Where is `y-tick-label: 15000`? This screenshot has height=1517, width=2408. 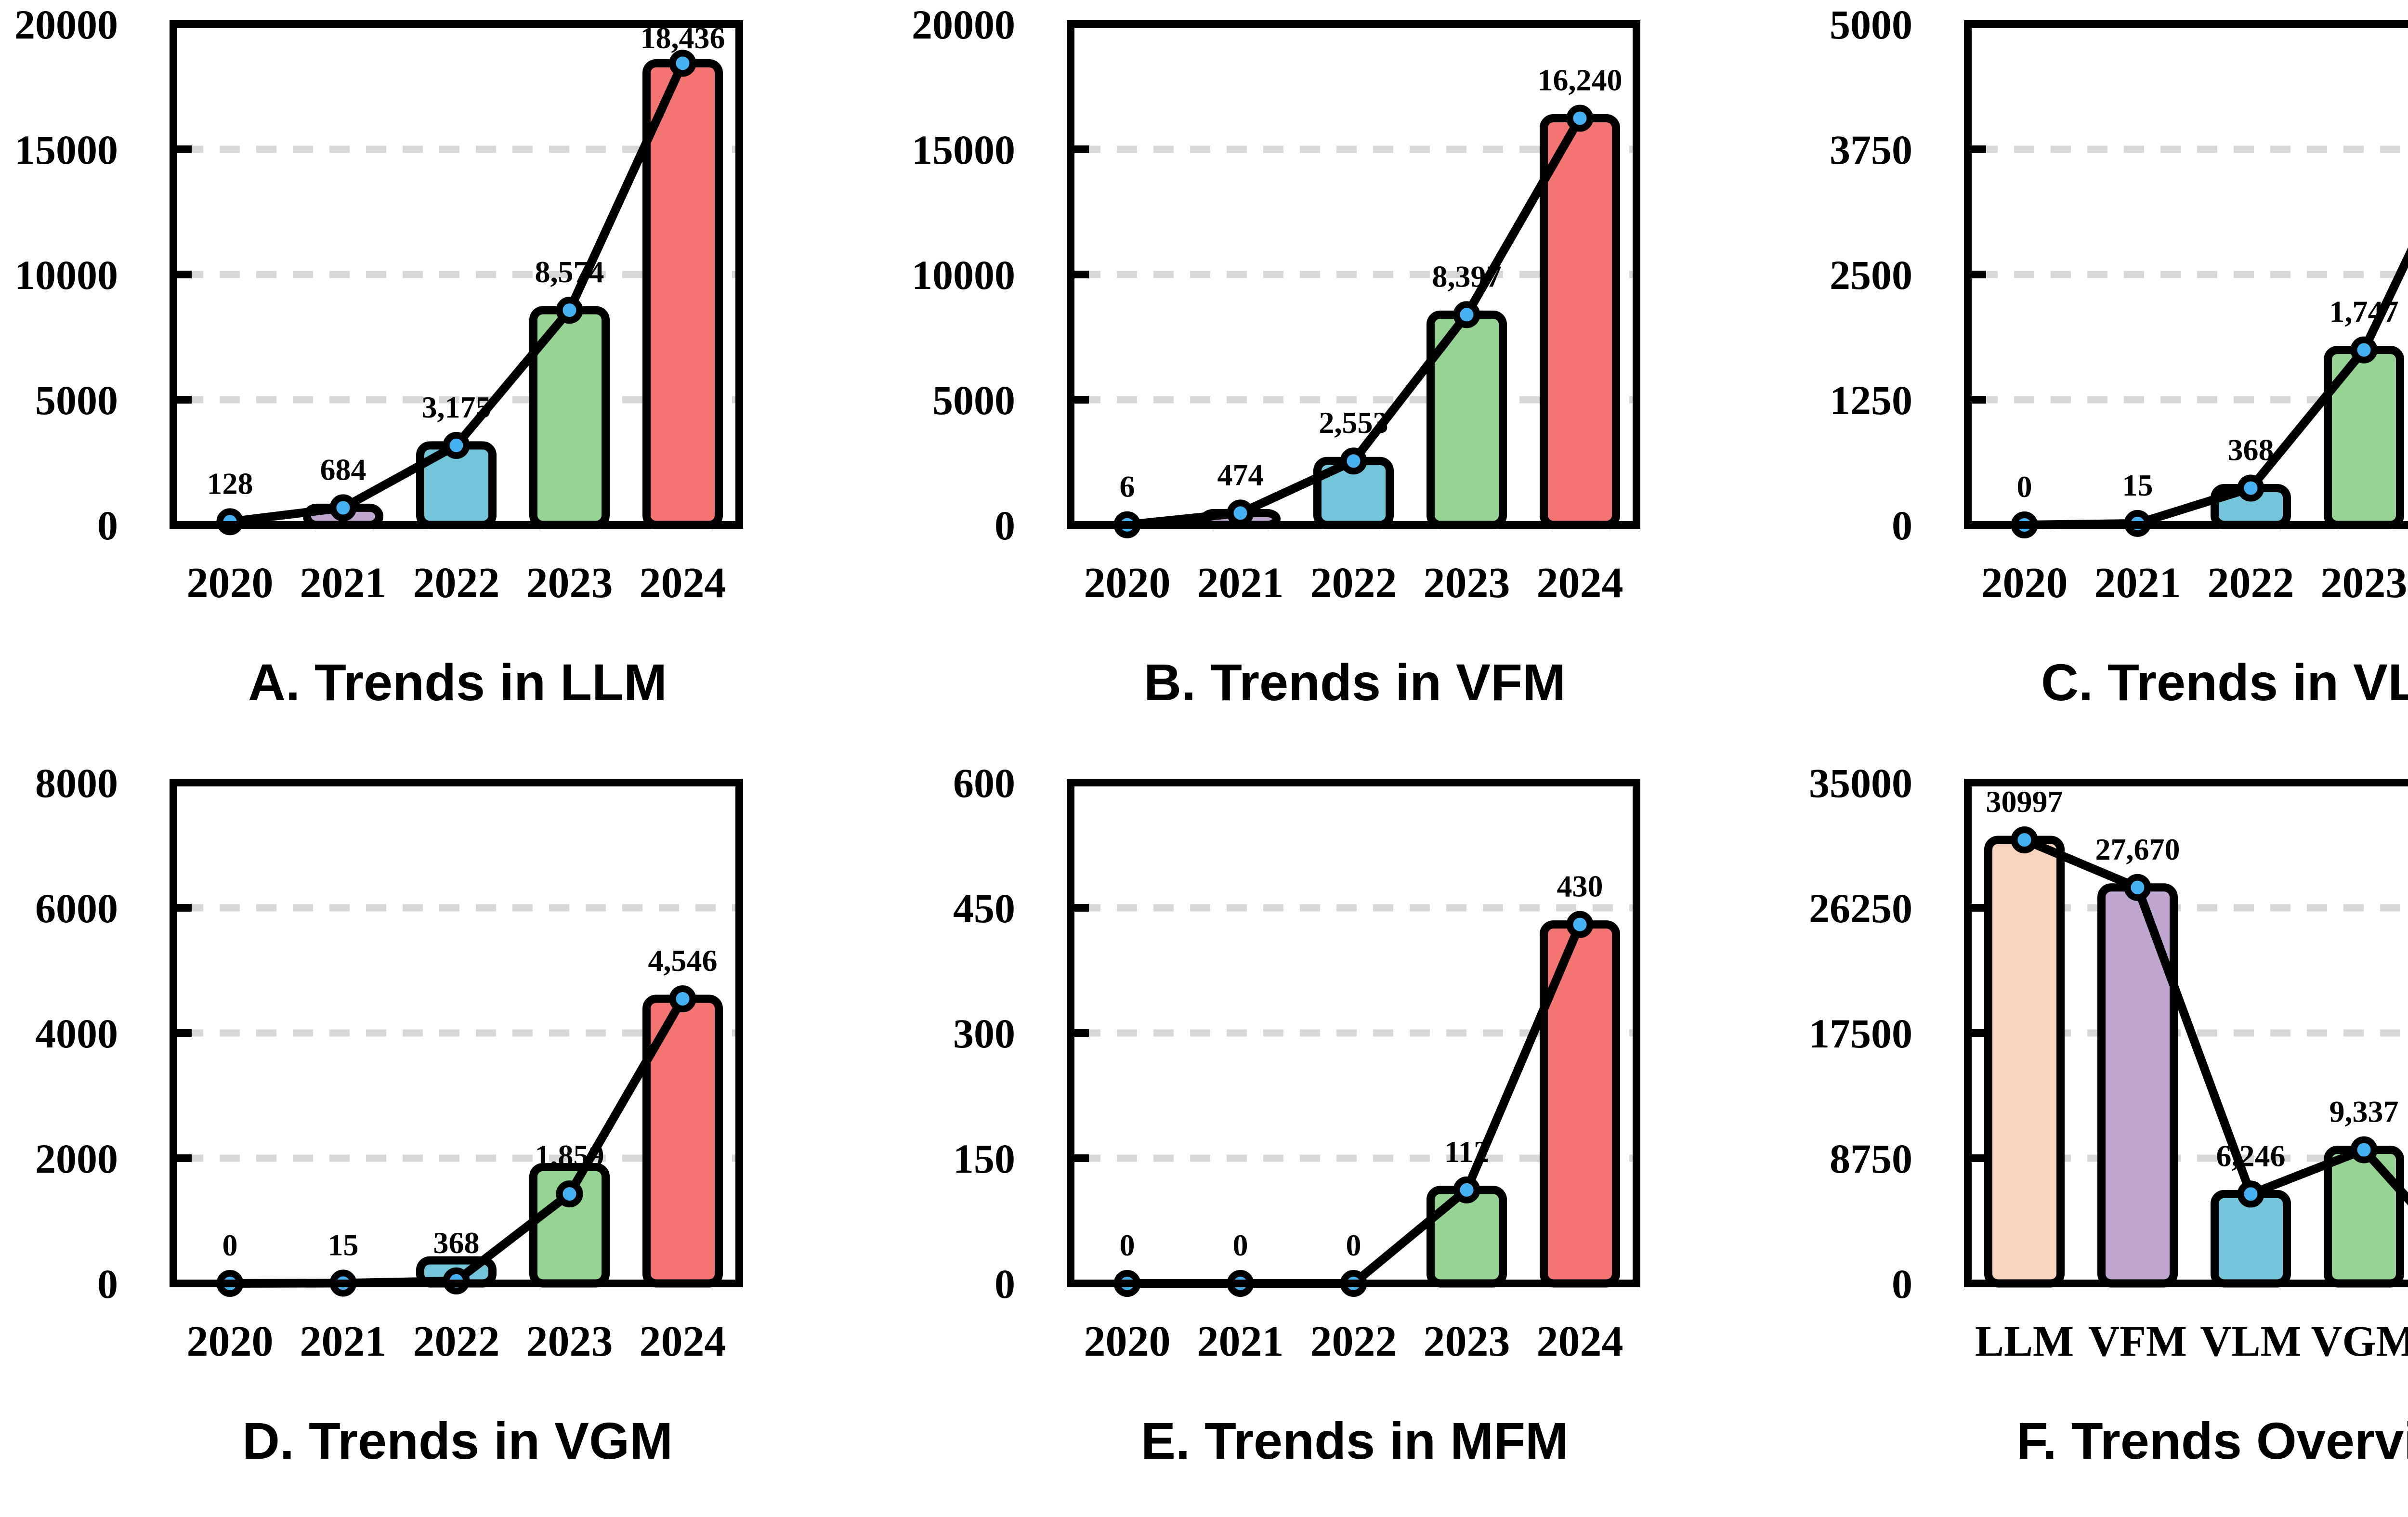
y-tick-label: 15000 is located at coordinates (963, 150).